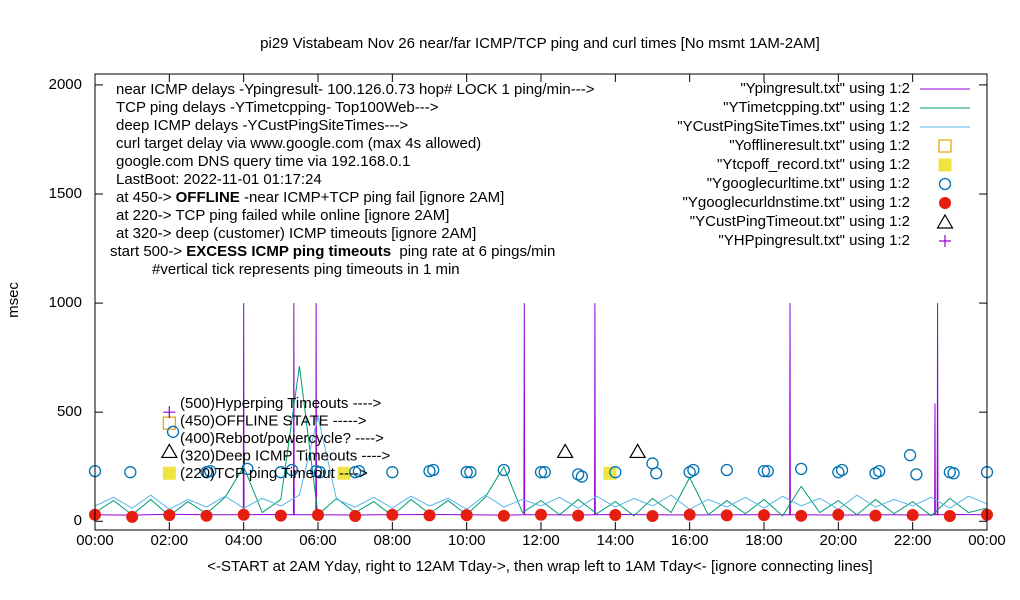  I want to click on legend-label: "Ygooglecurldnstime.txt" using 1:2, so click(796, 202).